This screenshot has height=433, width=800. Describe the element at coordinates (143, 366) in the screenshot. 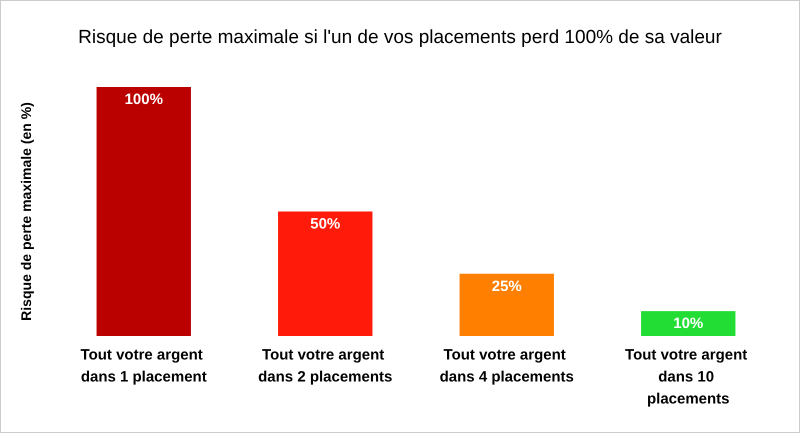

I see `x-tick-label: Tout votre argent dans 1 placement` at that location.